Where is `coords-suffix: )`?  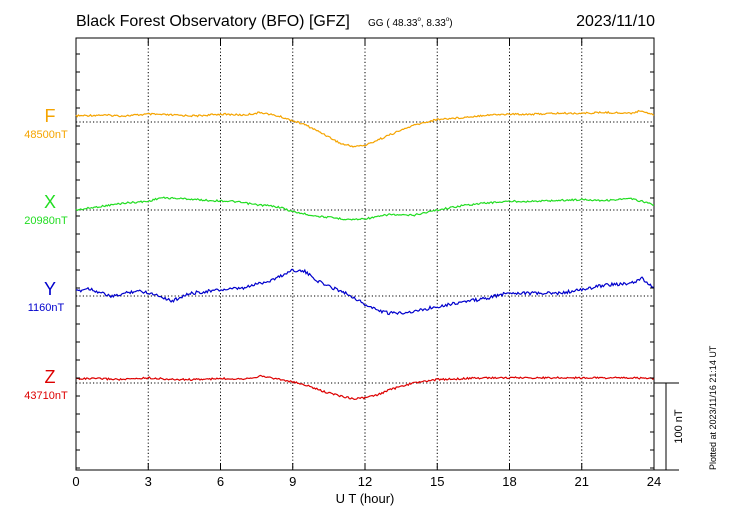
coords-suffix: ) is located at coordinates (450, 23).